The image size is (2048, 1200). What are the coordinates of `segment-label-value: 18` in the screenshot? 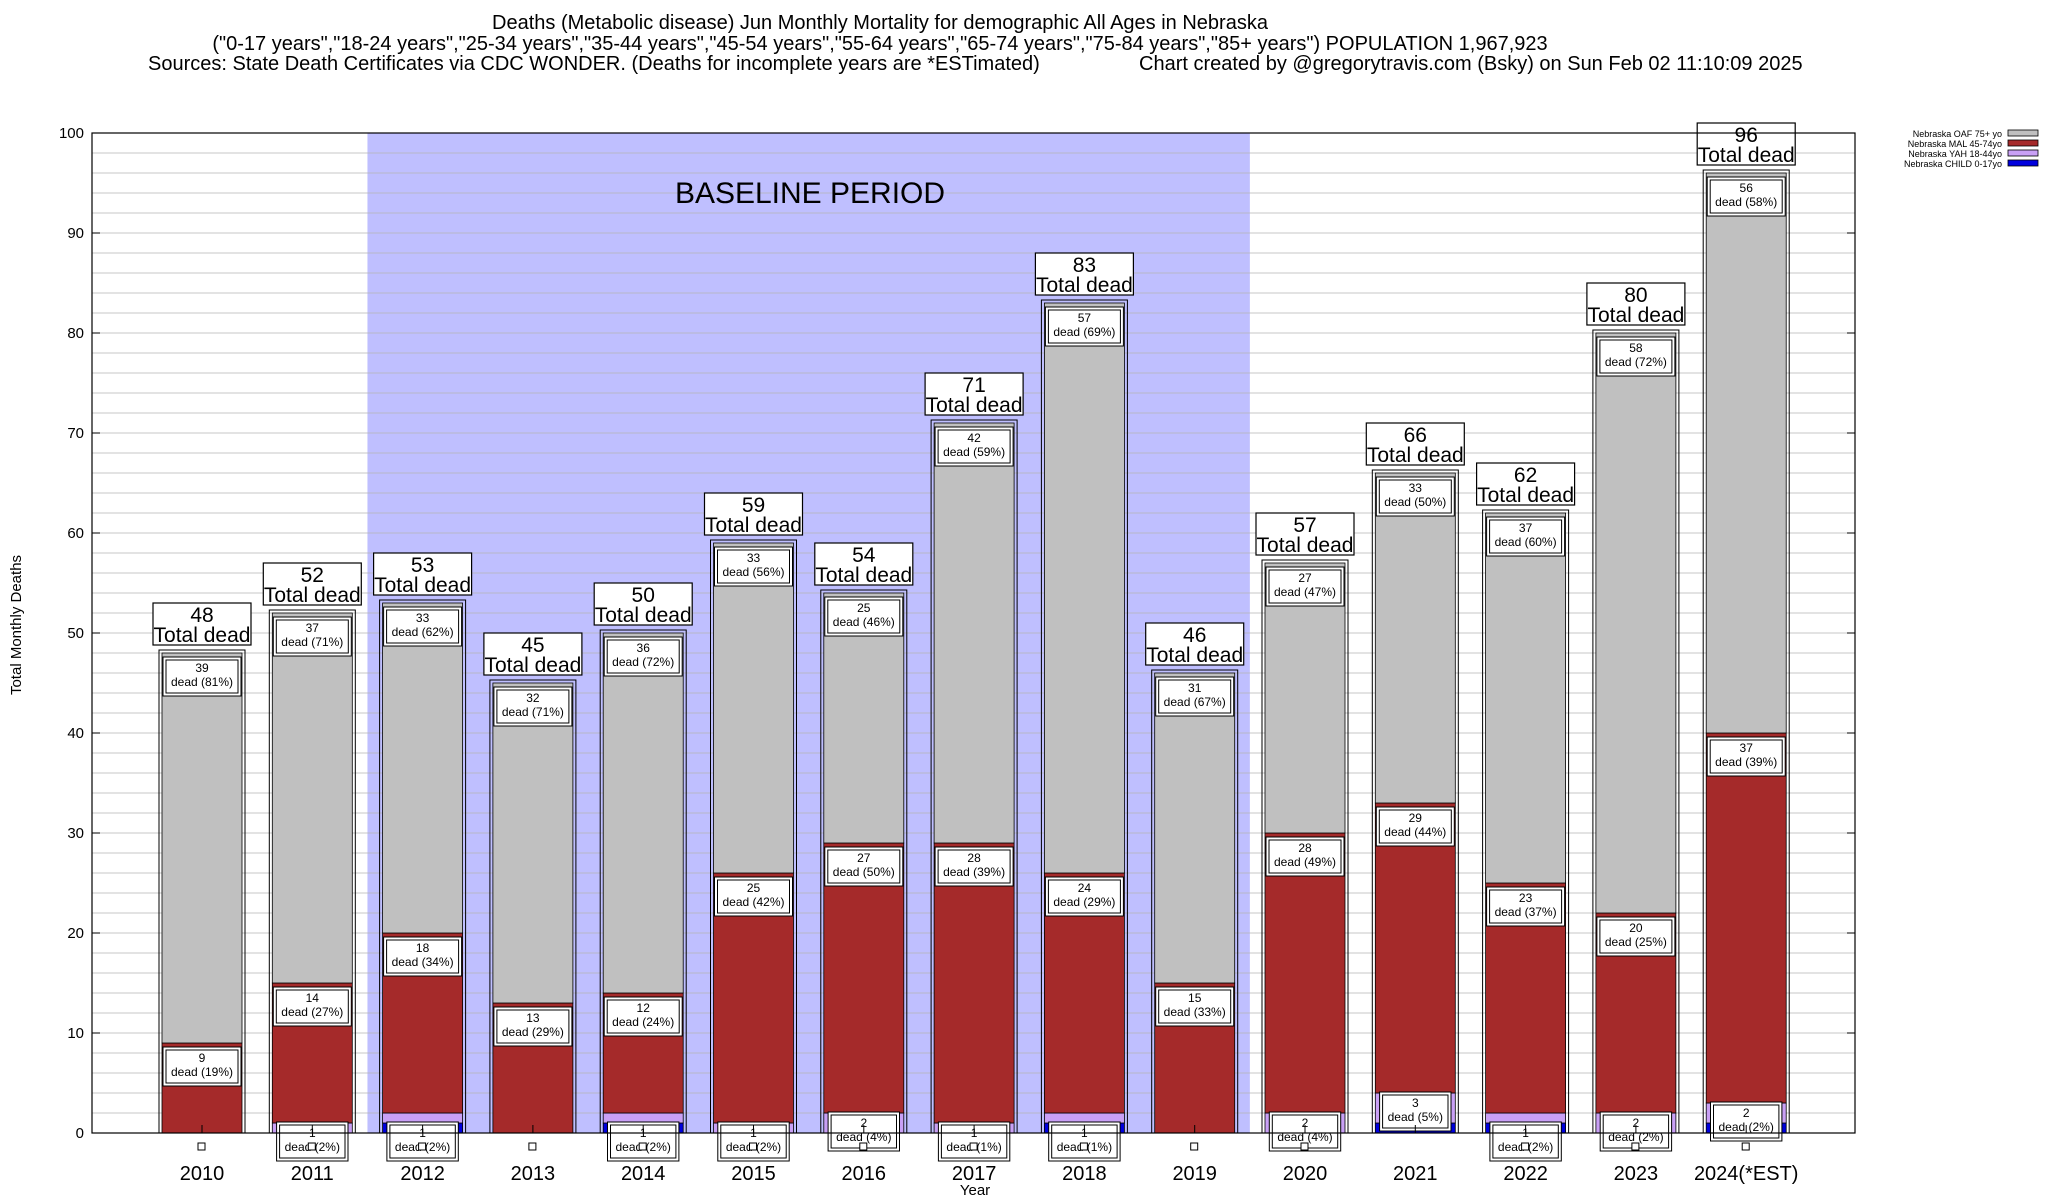 It's located at (423, 948).